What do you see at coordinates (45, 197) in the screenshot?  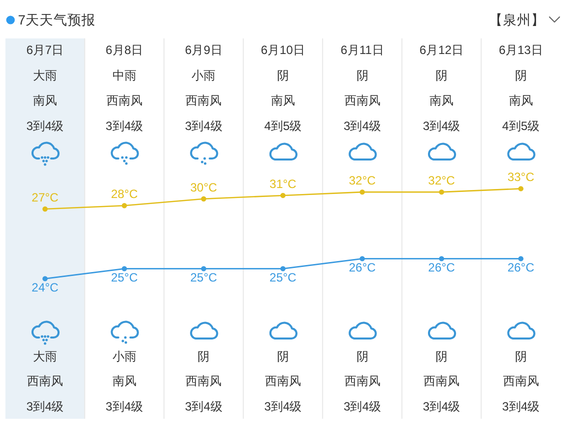 I see `data-label: 27°C` at bounding box center [45, 197].